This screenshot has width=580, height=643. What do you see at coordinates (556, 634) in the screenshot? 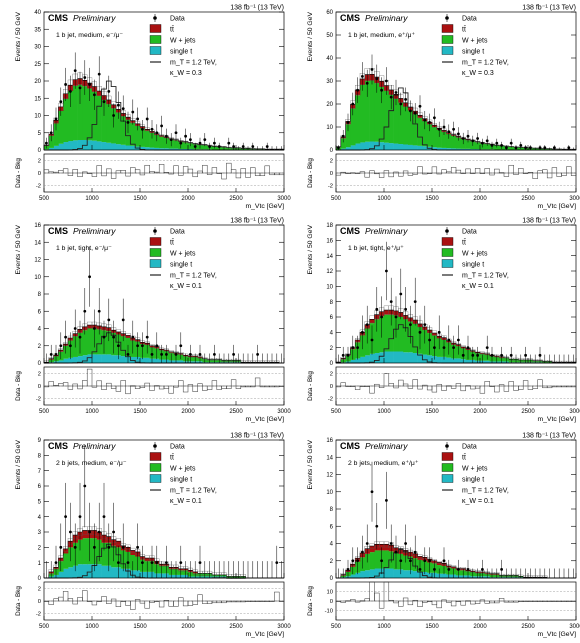
I see `x-axis-title: m_Vtc [GeV]` at bounding box center [556, 634].